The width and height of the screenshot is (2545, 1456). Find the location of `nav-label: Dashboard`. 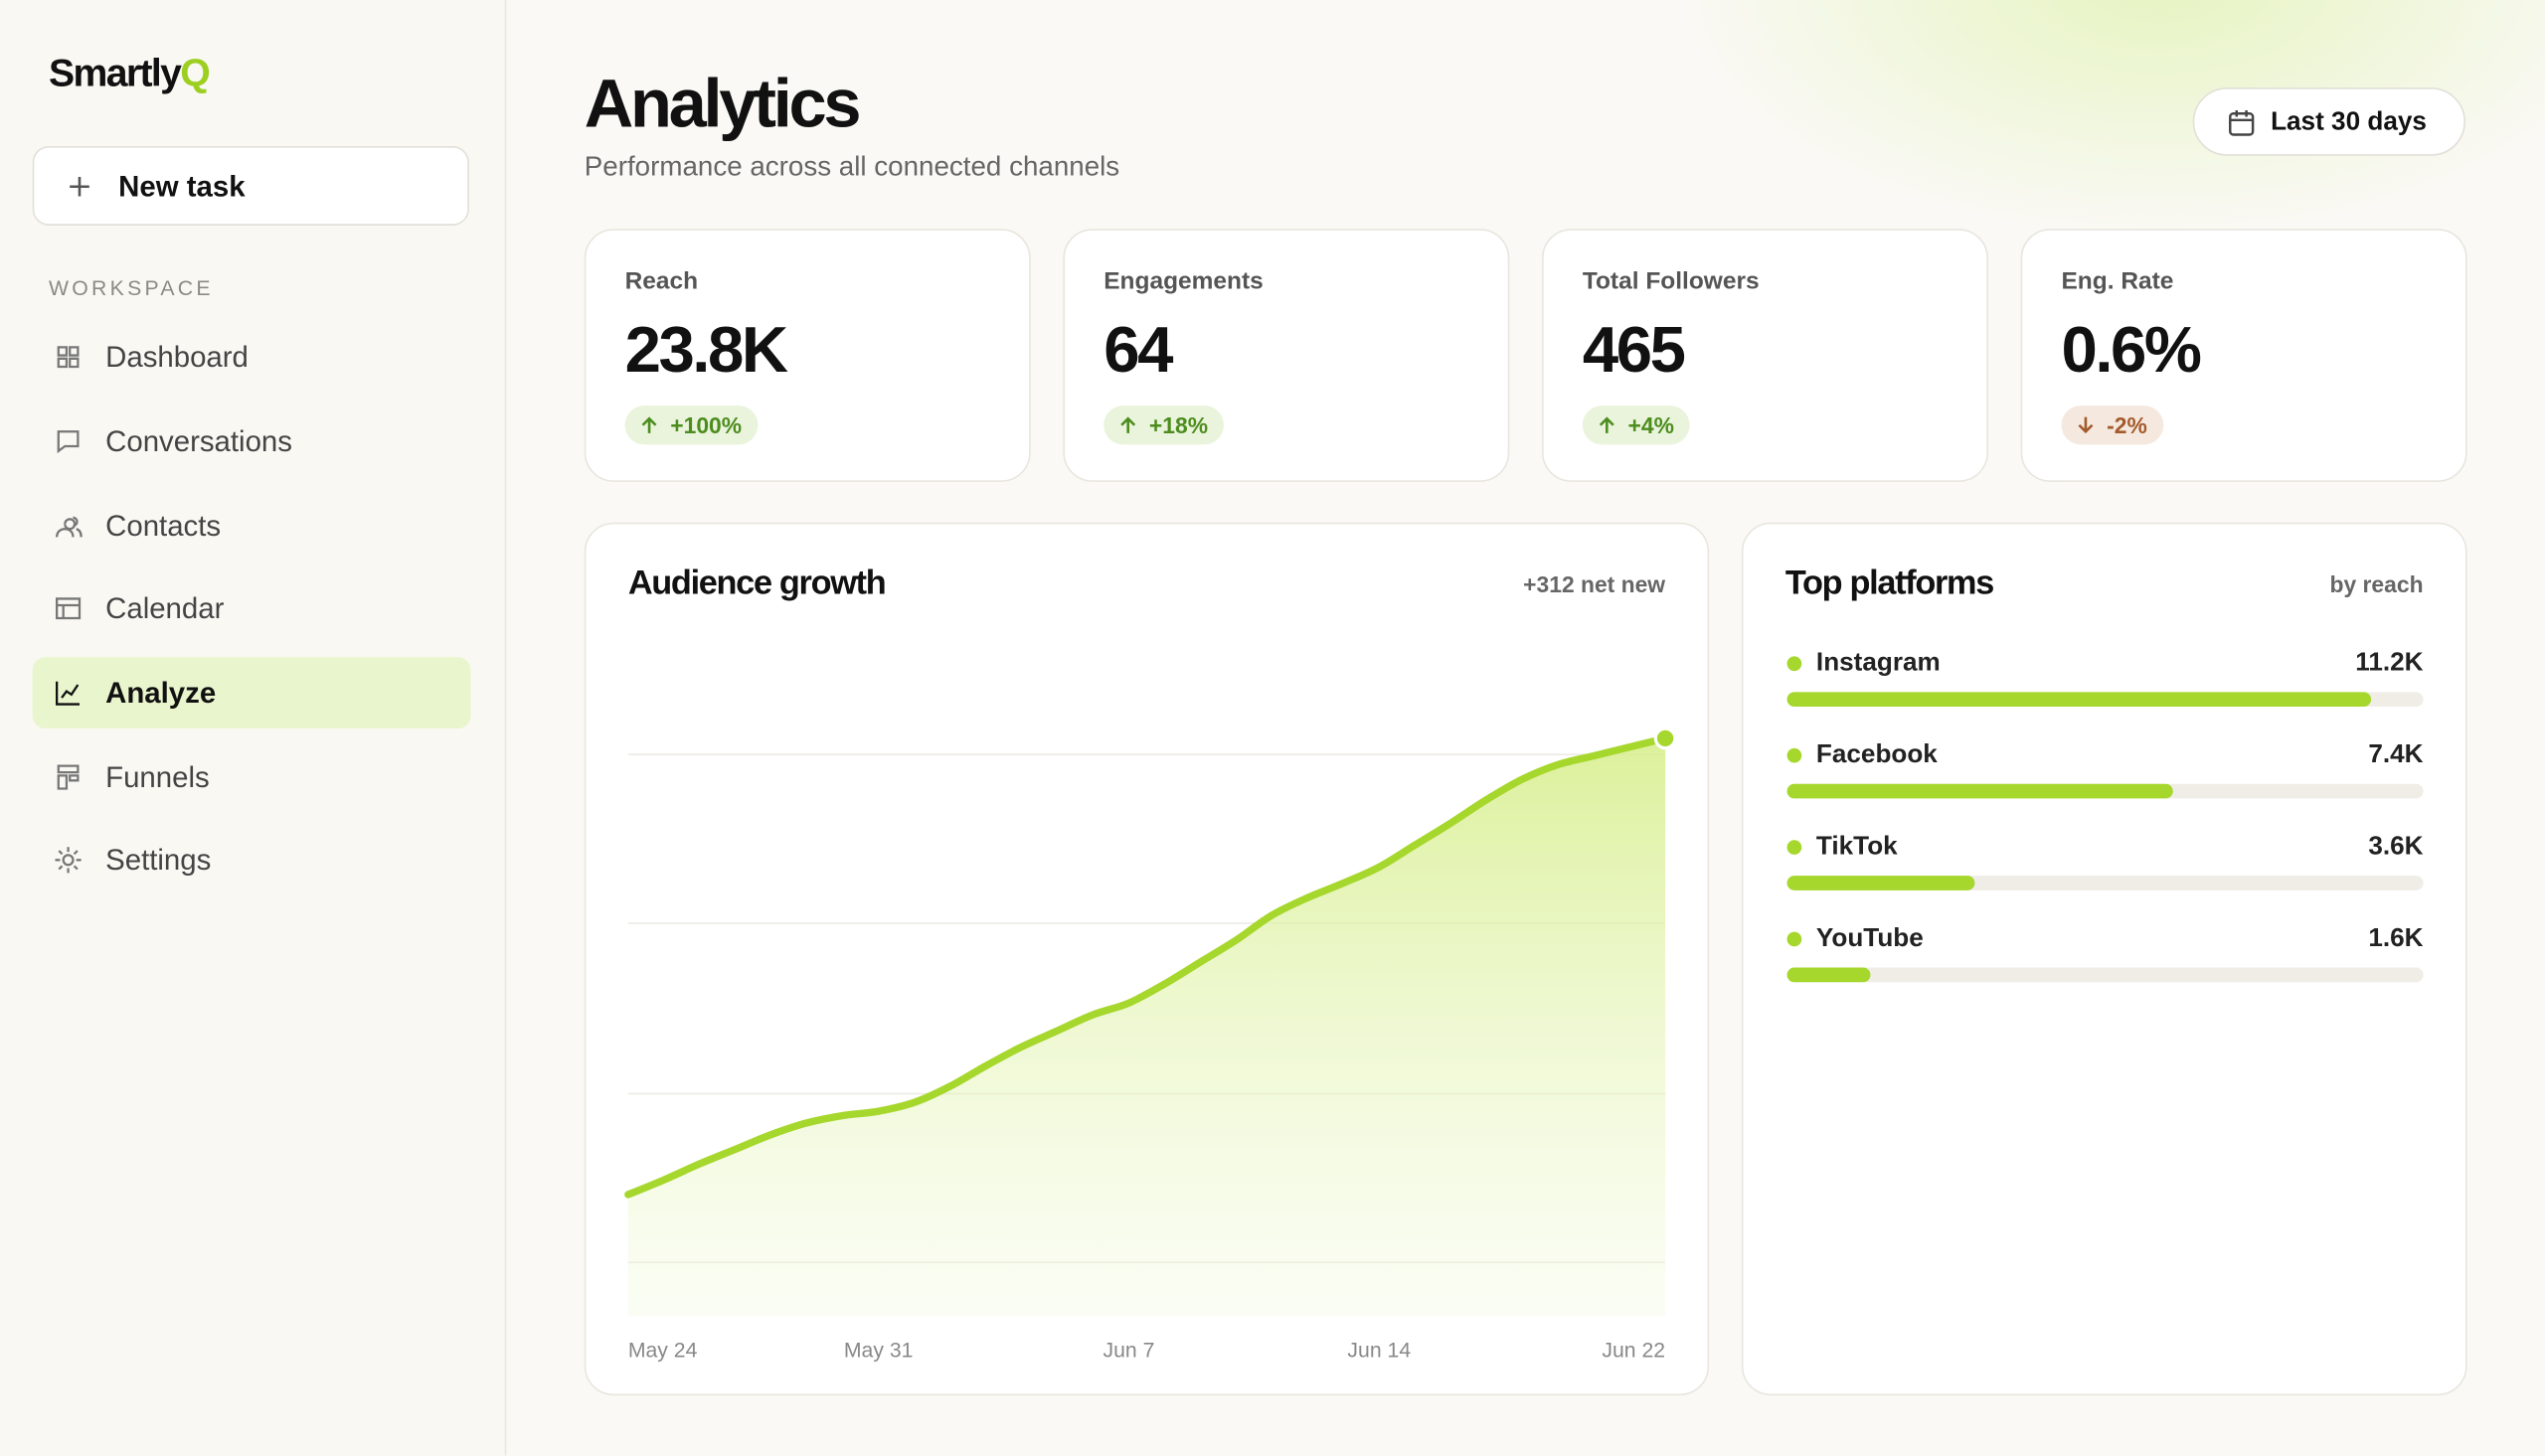

nav-label: Dashboard is located at coordinates (177, 357).